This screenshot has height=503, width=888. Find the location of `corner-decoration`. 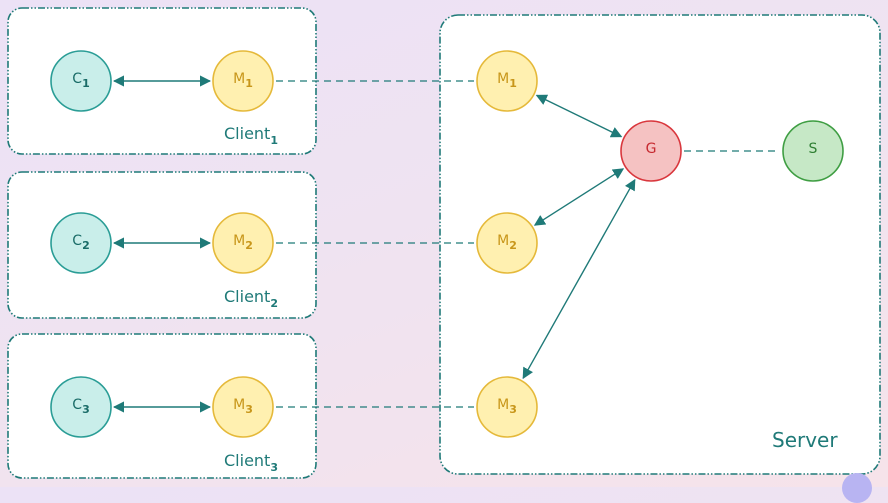

corner-decoration is located at coordinates (857, 488).